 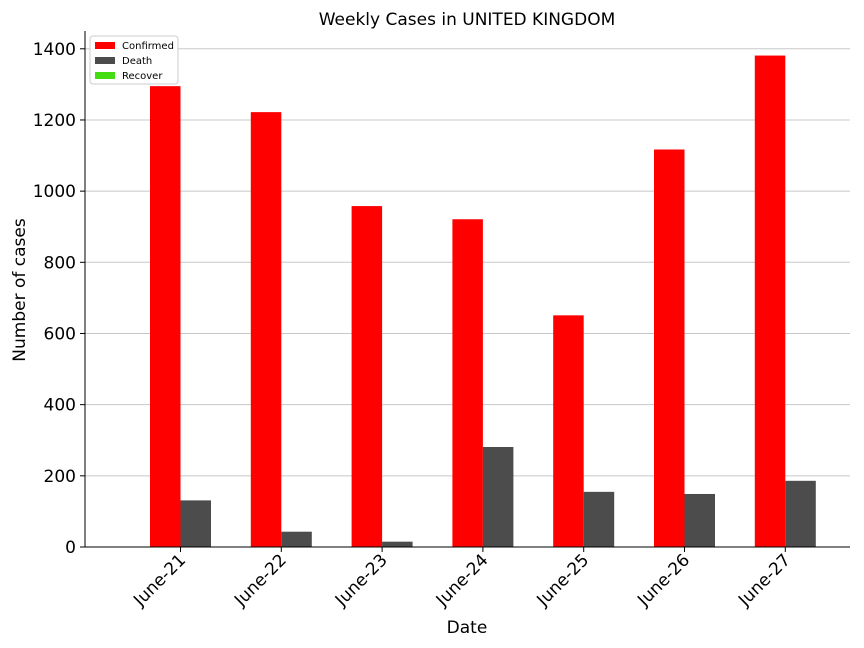 I want to click on y-tick-label: 1400, so click(x=54, y=50).